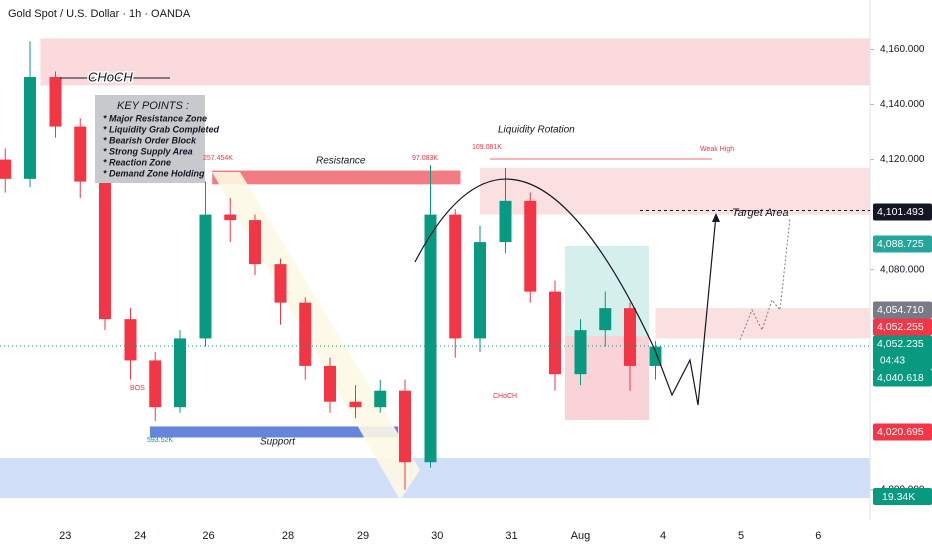  I want to click on x-tick-label: Aug, so click(581, 536).